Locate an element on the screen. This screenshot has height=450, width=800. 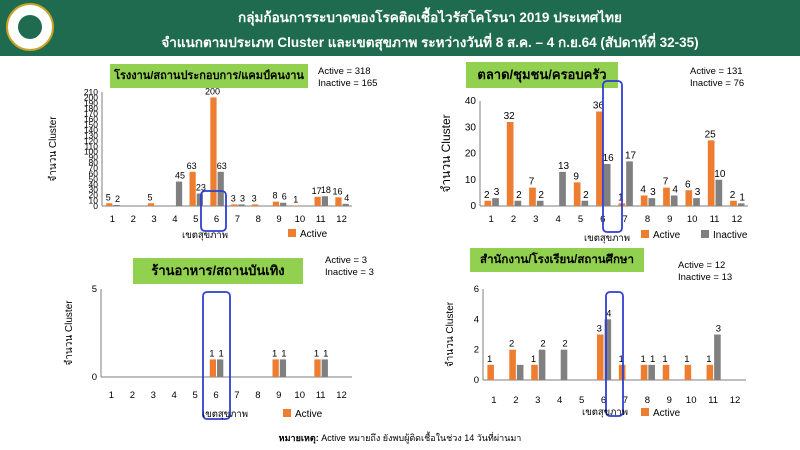
legend-label: Active is located at coordinates (314, 234).